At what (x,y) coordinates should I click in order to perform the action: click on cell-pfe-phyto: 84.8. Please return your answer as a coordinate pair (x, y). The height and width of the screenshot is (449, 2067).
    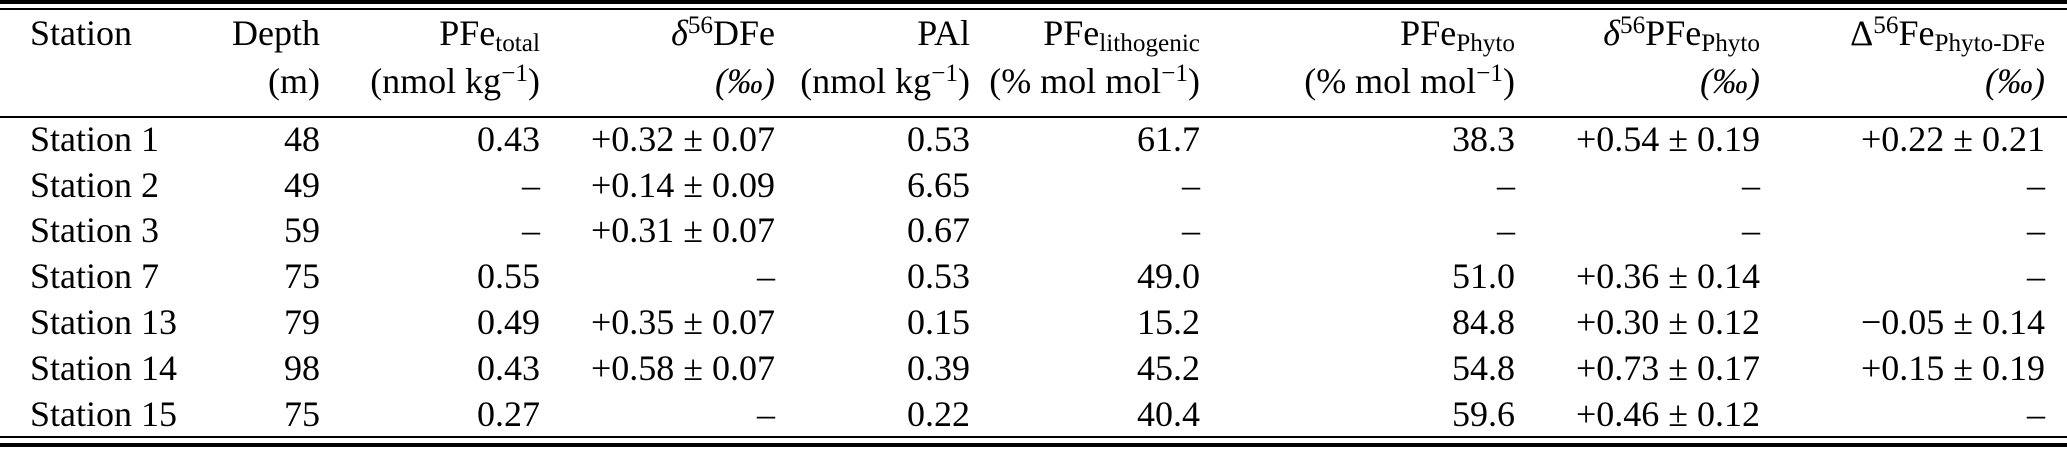
    Looking at the image, I should click on (1483, 322).